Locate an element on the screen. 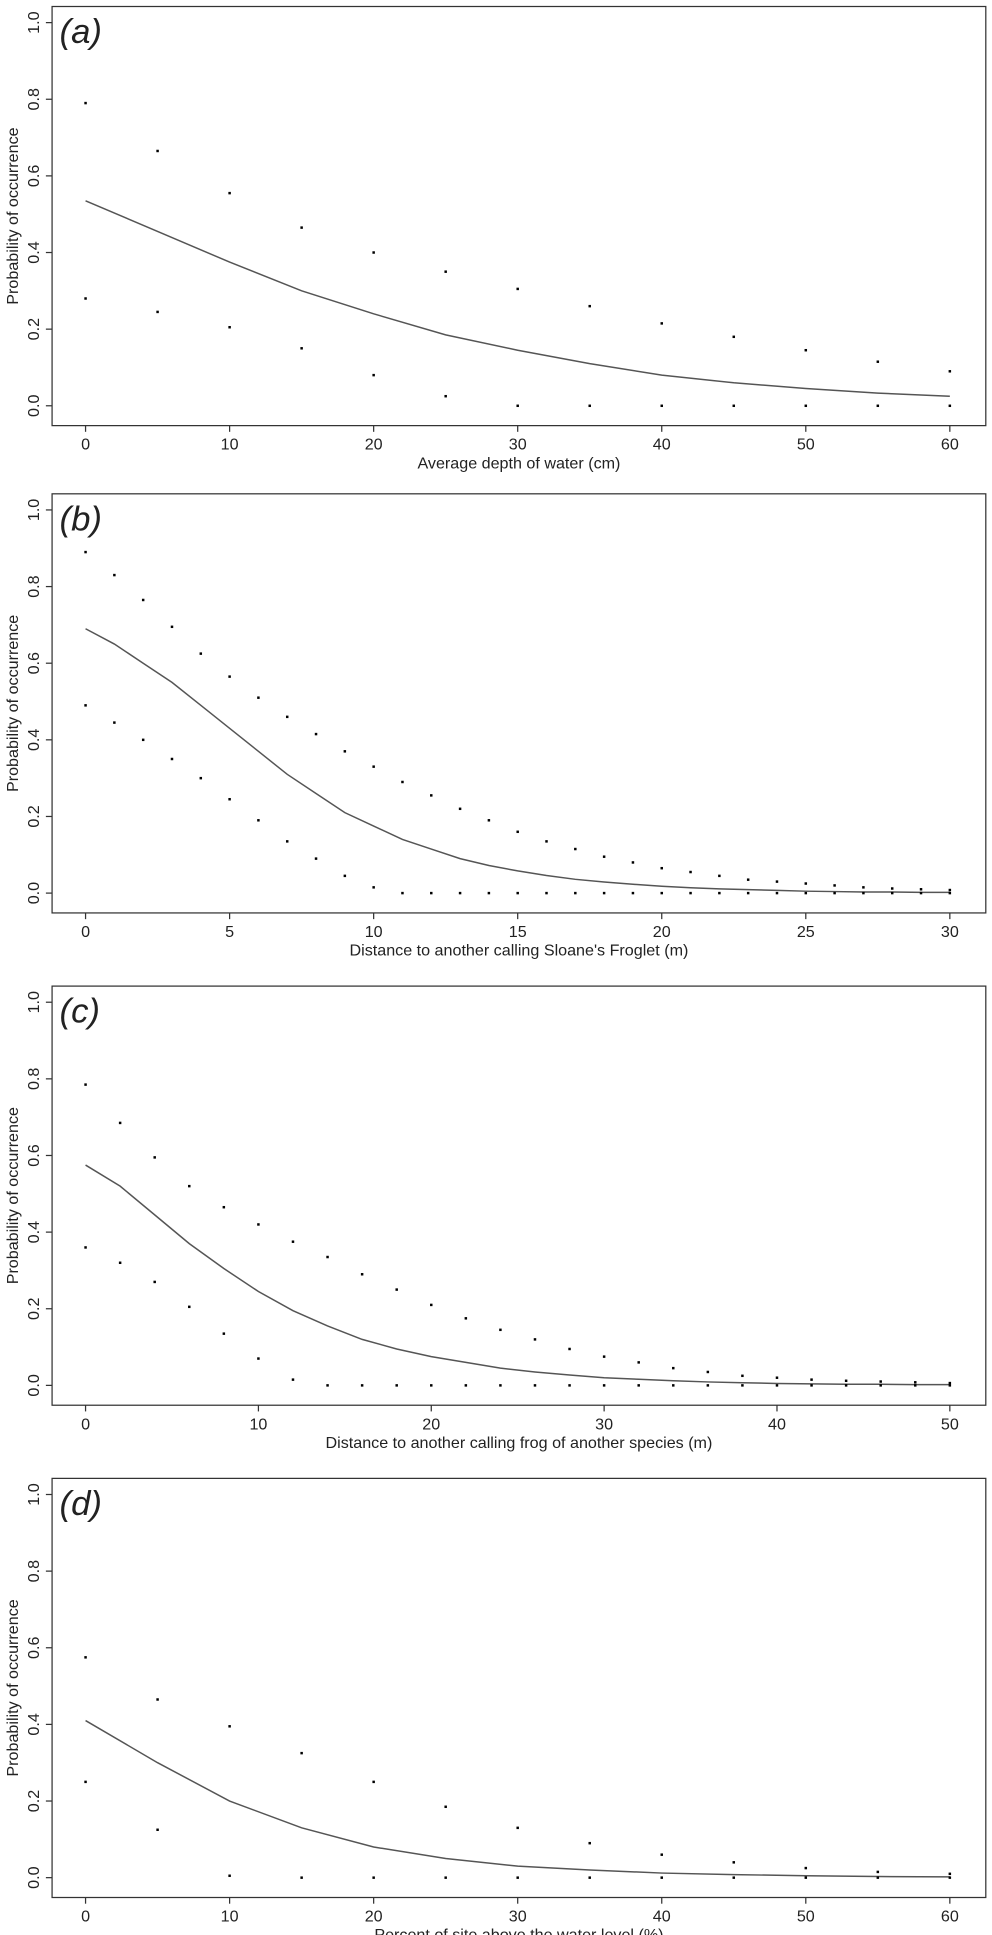  y-tick-label: 0.2 is located at coordinates (34, 1801).